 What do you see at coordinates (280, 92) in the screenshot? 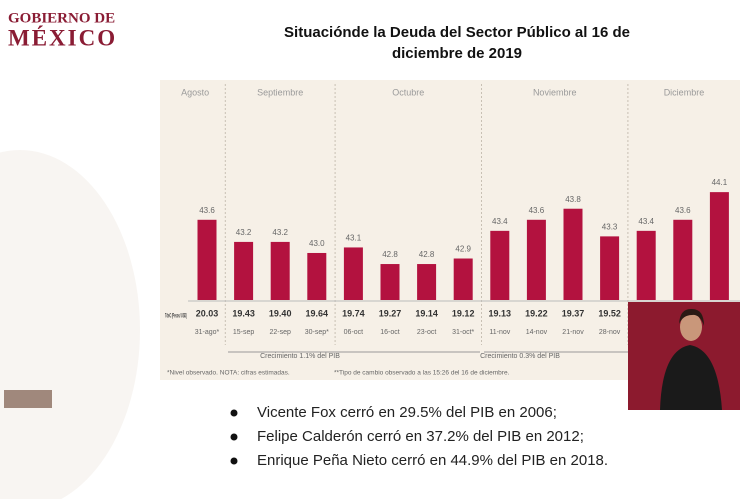
I see `month-label: Septiembre` at bounding box center [280, 92].